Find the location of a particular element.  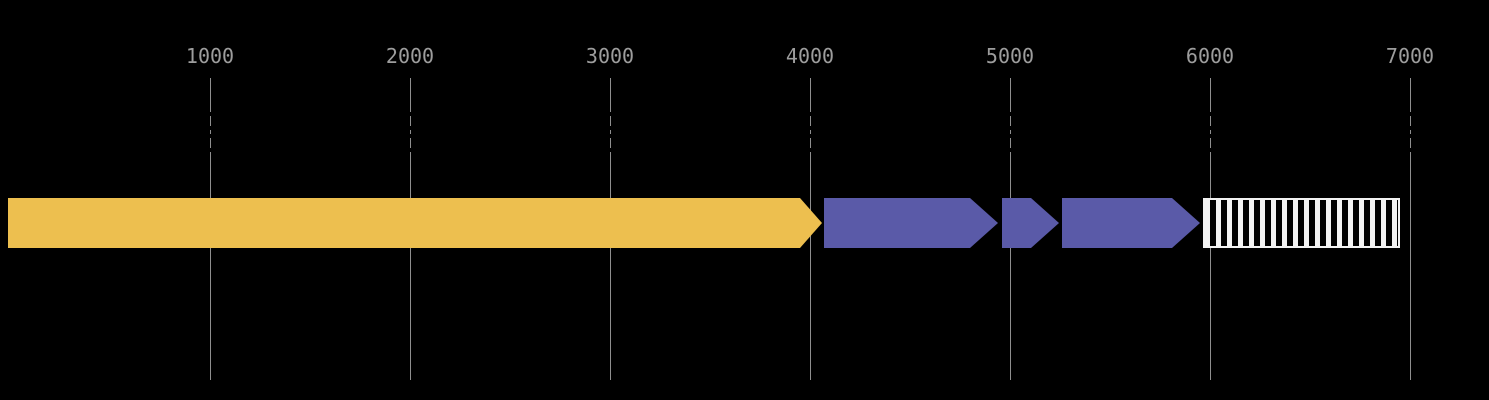

feature-striped-region is located at coordinates (1301, 223).